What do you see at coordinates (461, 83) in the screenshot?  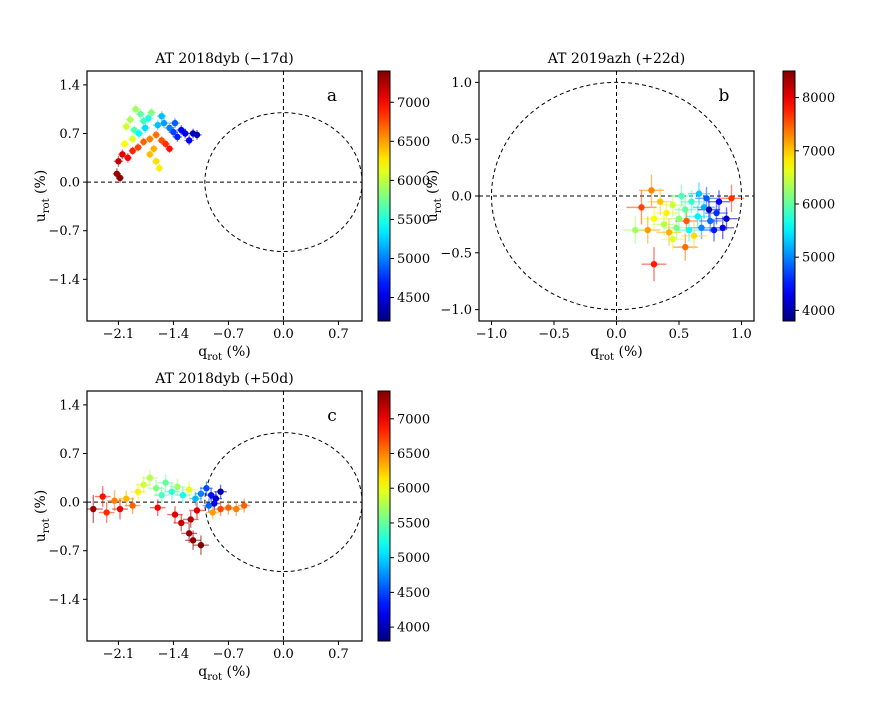 I see `y-tick-label: 1.0` at bounding box center [461, 83].